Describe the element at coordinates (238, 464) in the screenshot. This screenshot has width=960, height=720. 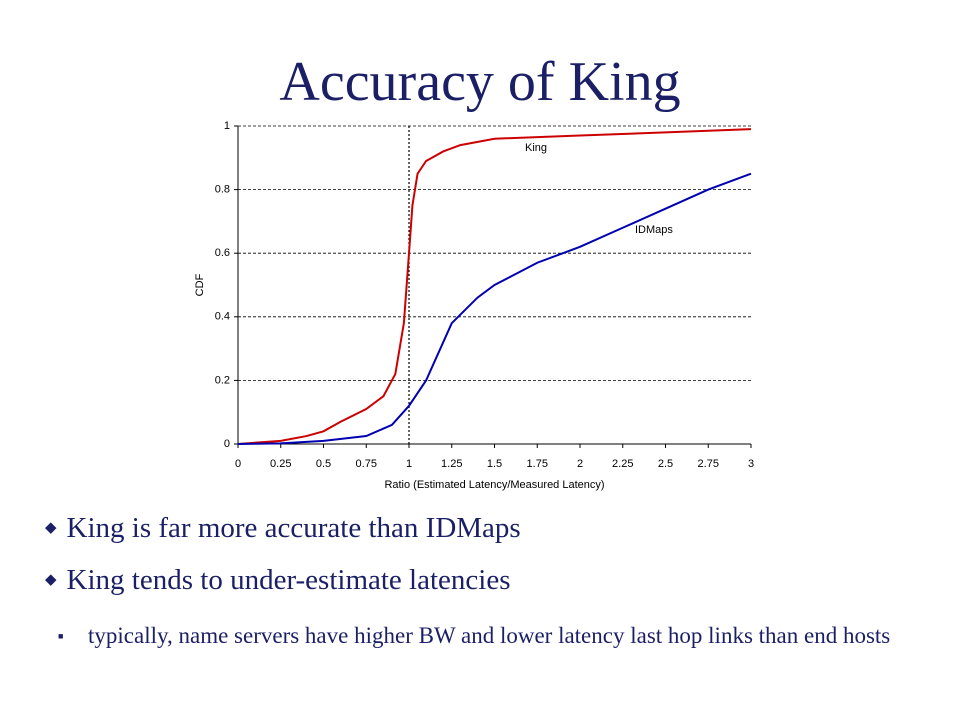
I see `x-tick-label: 0` at that location.